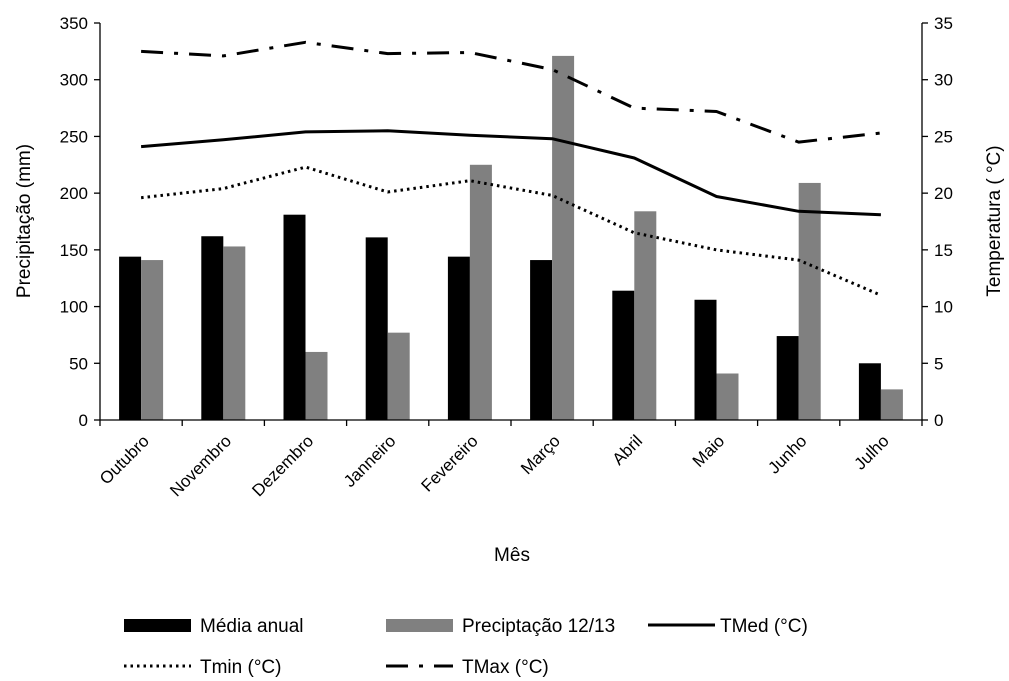  What do you see at coordinates (124, 459) in the screenshot?
I see `x-tick-label-outubro: Outubro` at bounding box center [124, 459].